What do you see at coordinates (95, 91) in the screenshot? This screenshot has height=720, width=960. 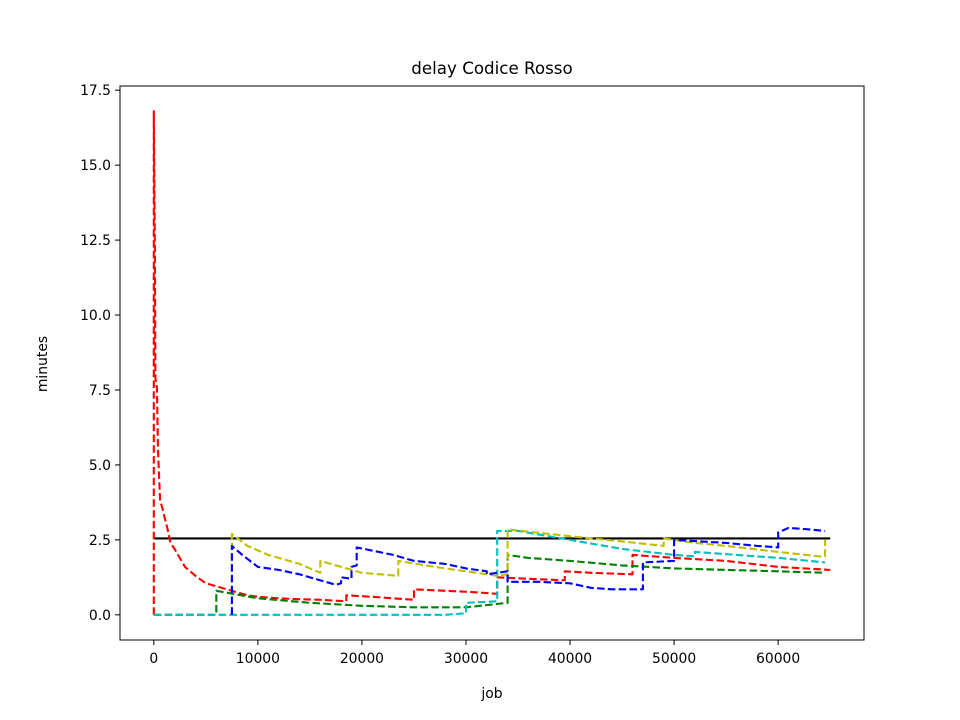 I see `y-tick-label: 17.5` at bounding box center [95, 91].